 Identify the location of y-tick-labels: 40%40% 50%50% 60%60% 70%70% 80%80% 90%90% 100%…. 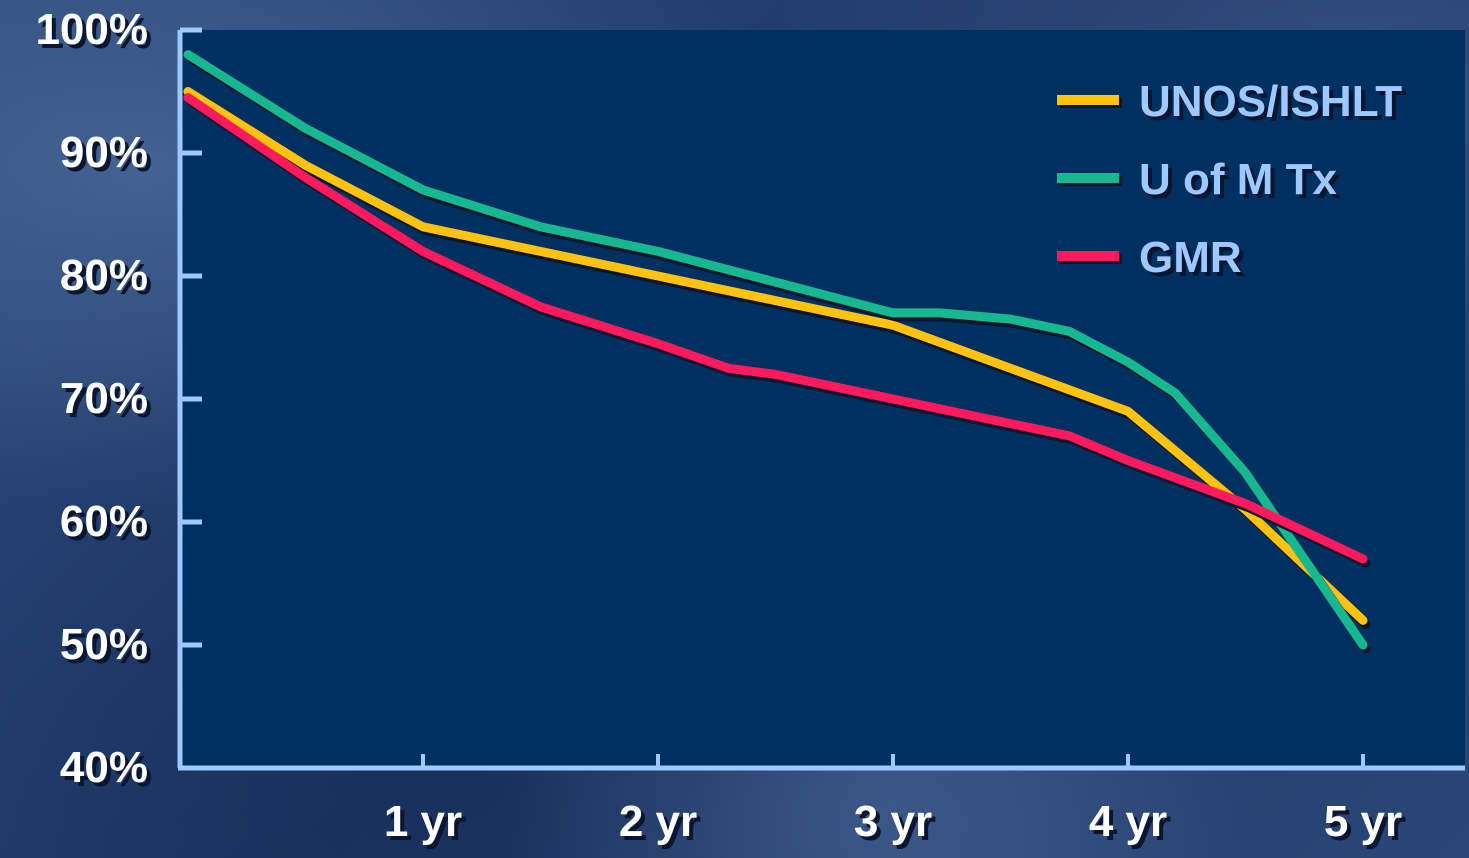
(93, 400).